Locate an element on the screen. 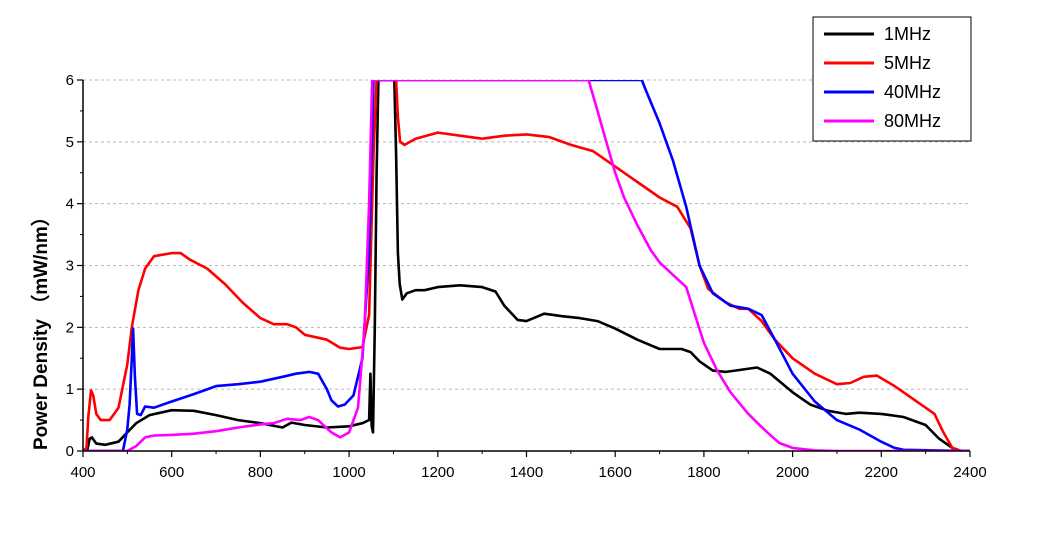 Image resolution: width=1044 pixels, height=538 pixels. x-tick-label: 1400 is located at coordinates (526, 472).